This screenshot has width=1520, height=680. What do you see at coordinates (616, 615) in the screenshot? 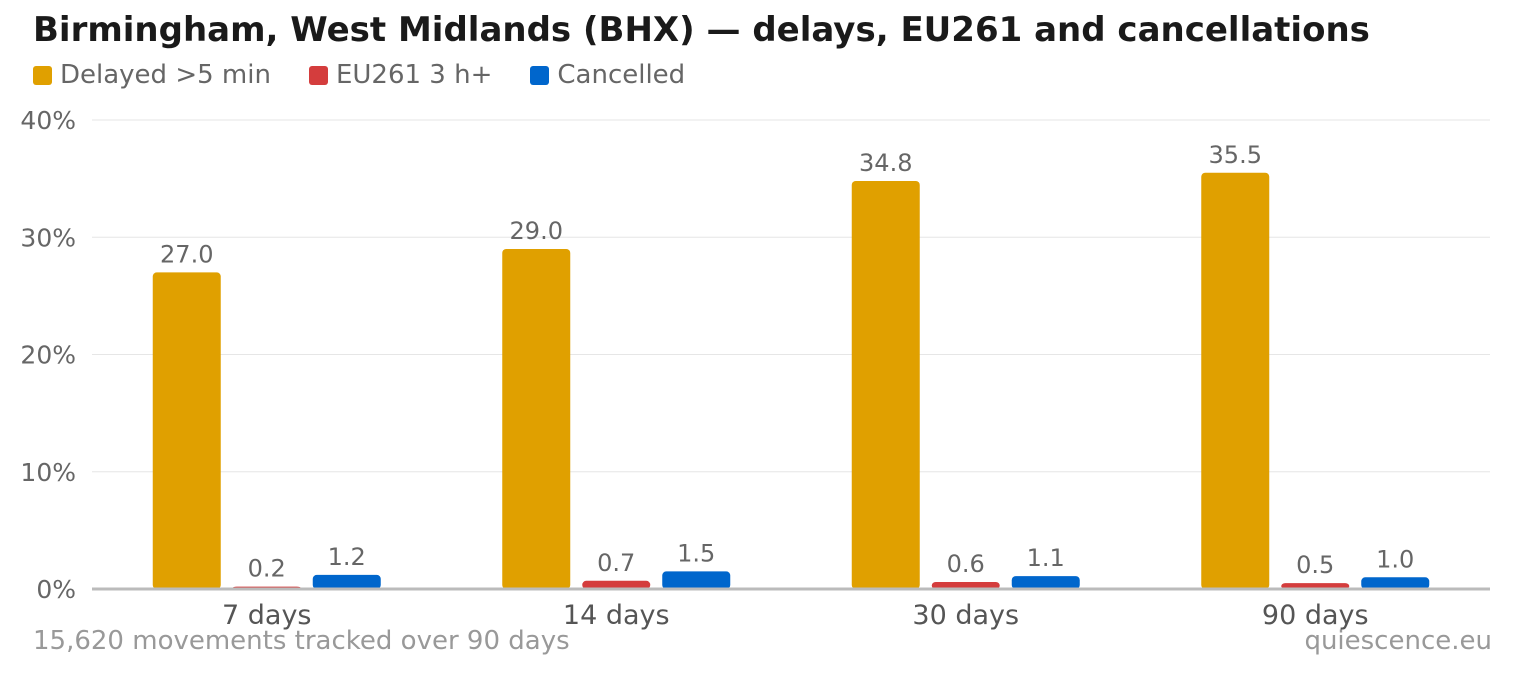
I see `x-tick-label: 14 days` at bounding box center [616, 615].